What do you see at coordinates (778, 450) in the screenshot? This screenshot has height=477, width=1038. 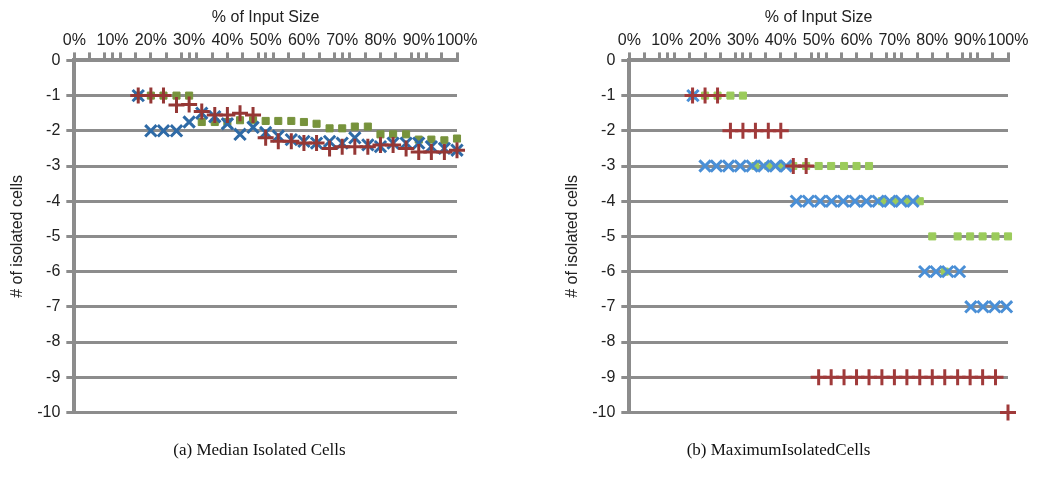 I see `text: (b) MaximumIsolatedCells` at bounding box center [778, 450].